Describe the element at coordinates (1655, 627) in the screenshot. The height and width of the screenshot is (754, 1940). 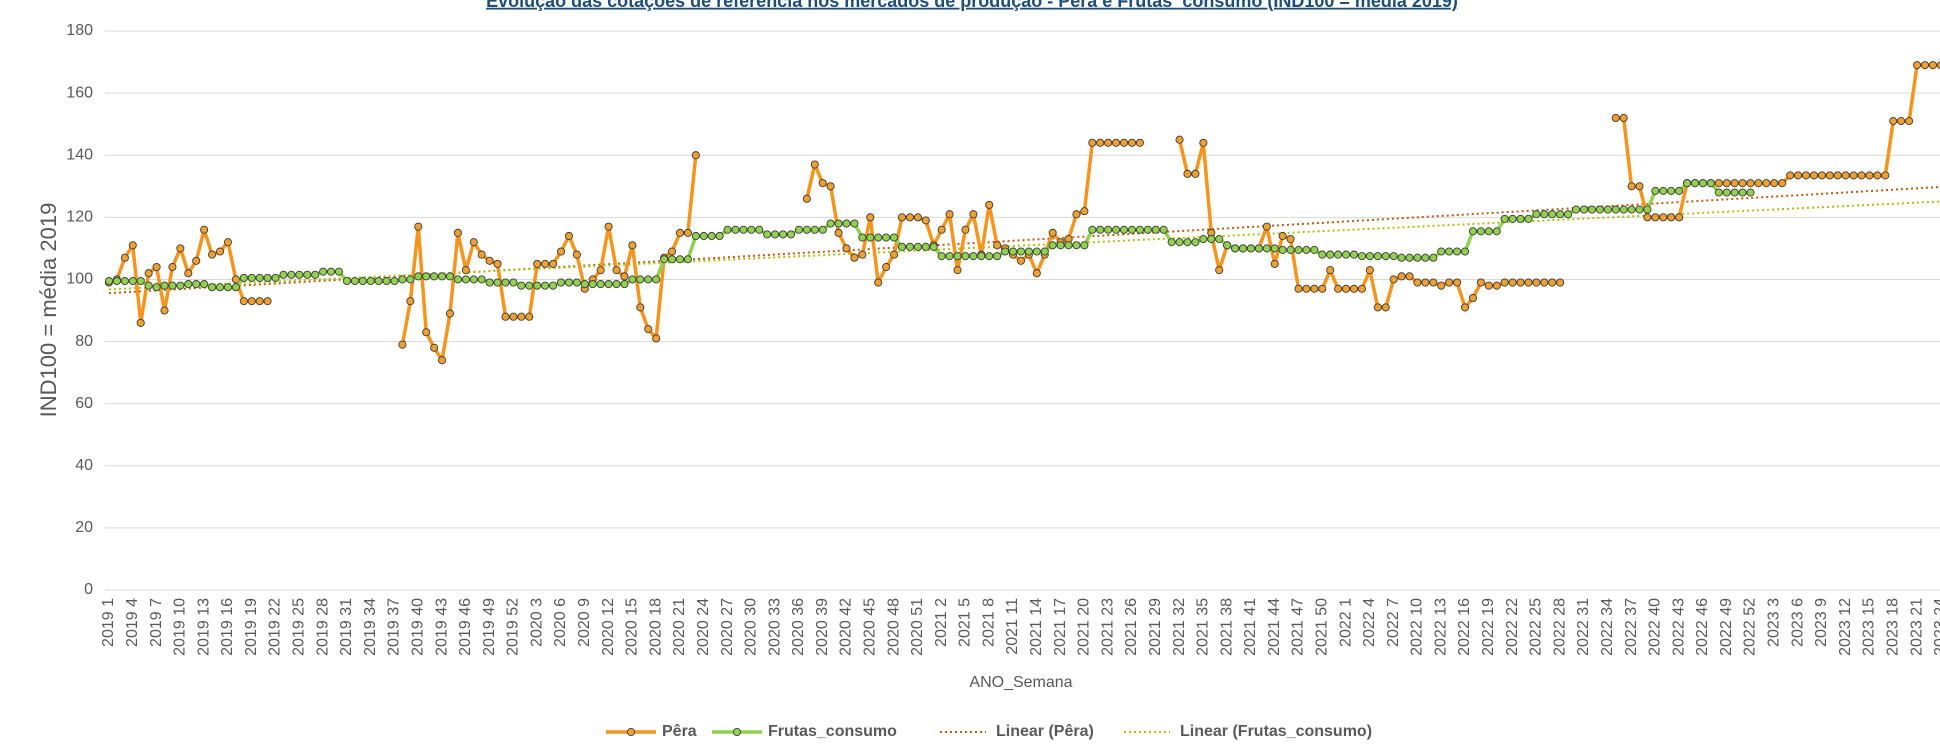
I see `x-tick-label: 2022 40` at that location.